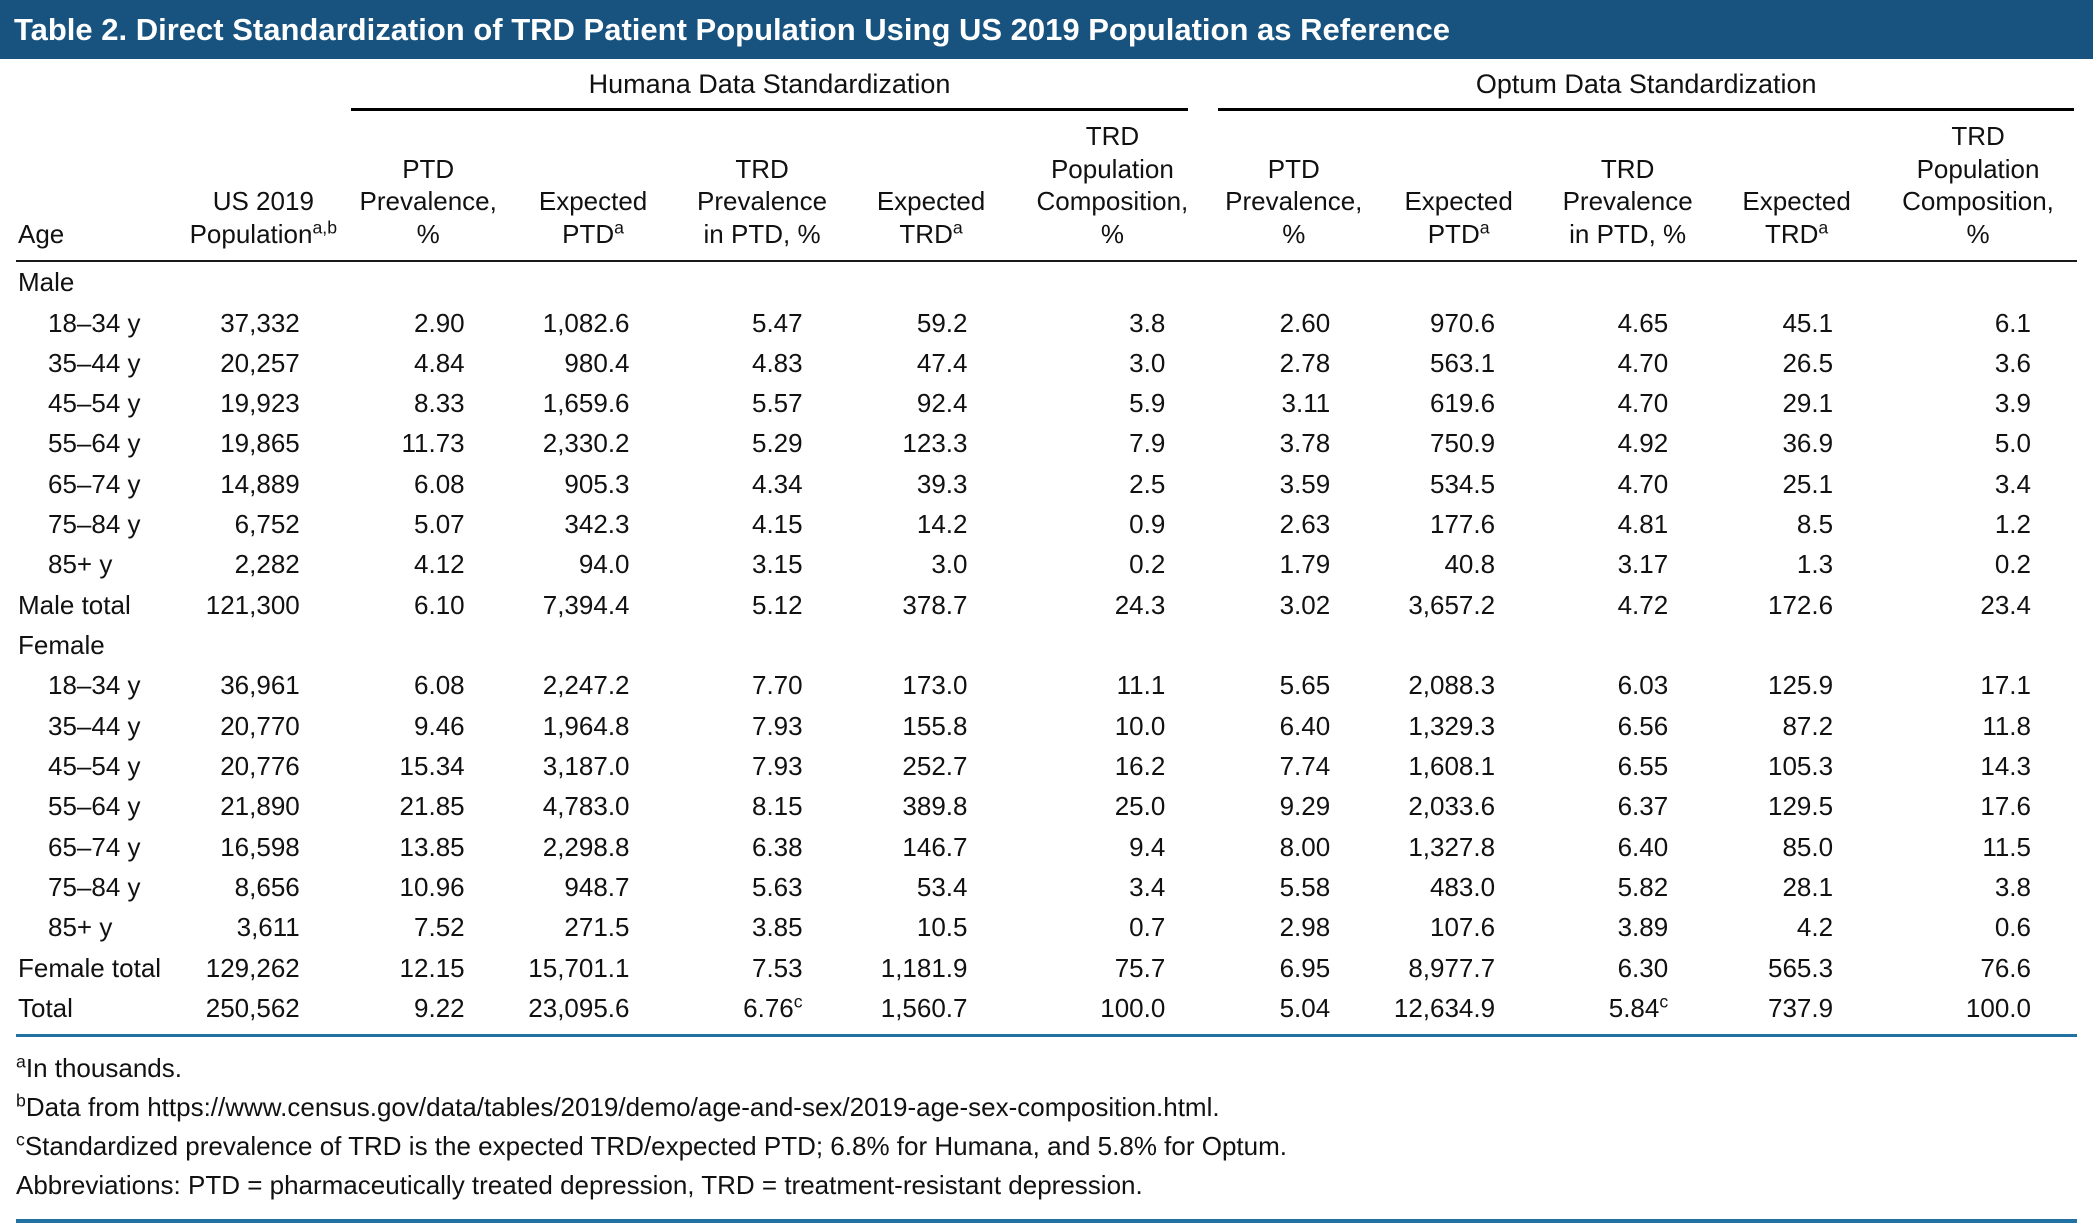 The image size is (2093, 1223). I want to click on value-cell: 19,923, so click(260, 403).